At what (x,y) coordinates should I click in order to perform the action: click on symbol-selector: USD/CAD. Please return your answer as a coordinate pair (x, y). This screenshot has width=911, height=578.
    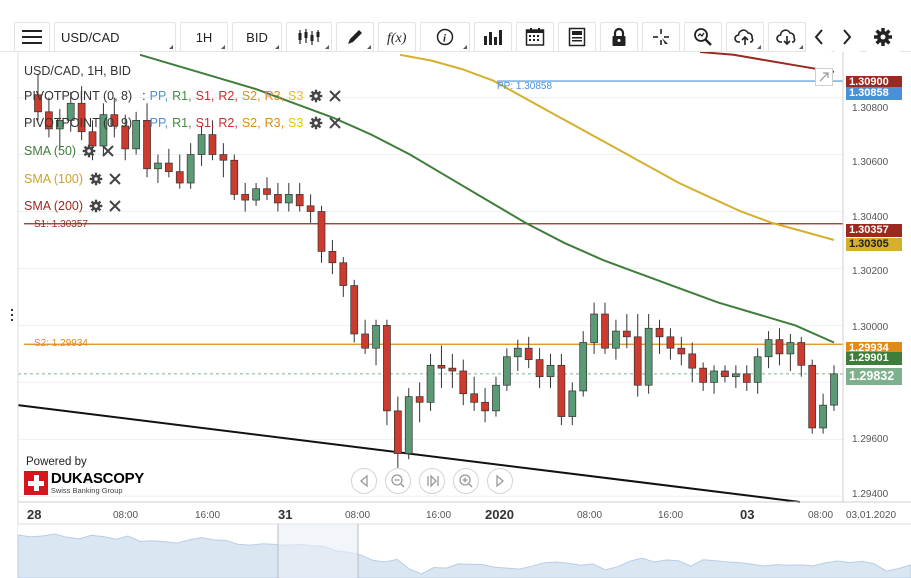
    Looking at the image, I should click on (115, 37).